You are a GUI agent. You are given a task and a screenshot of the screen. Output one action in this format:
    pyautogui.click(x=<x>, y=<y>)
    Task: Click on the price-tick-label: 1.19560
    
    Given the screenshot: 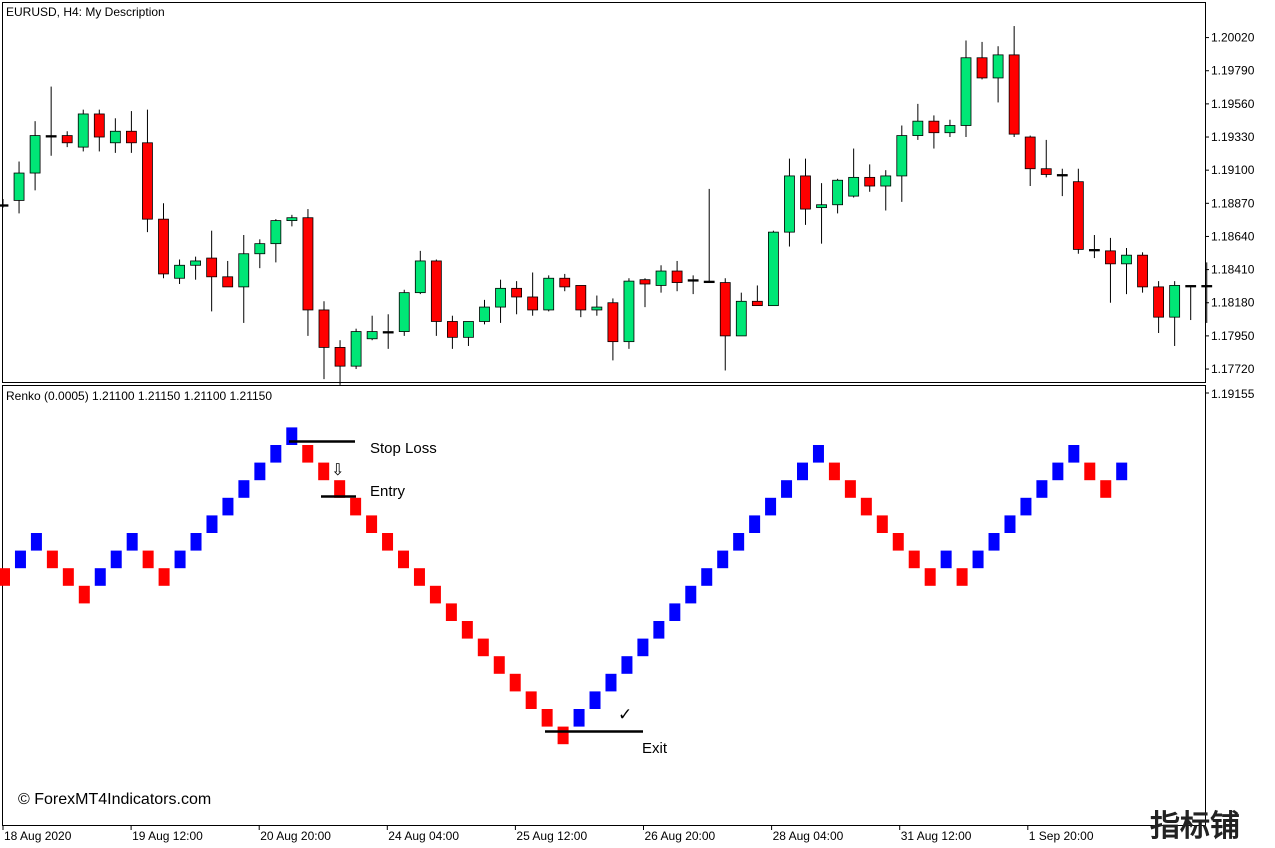 What is the action you would take?
    pyautogui.click(x=1233, y=104)
    